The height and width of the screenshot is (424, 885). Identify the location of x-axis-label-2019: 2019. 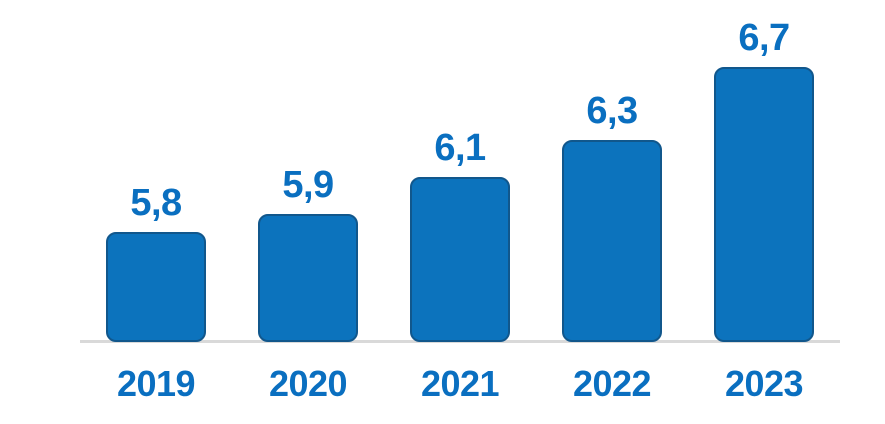
(156, 383).